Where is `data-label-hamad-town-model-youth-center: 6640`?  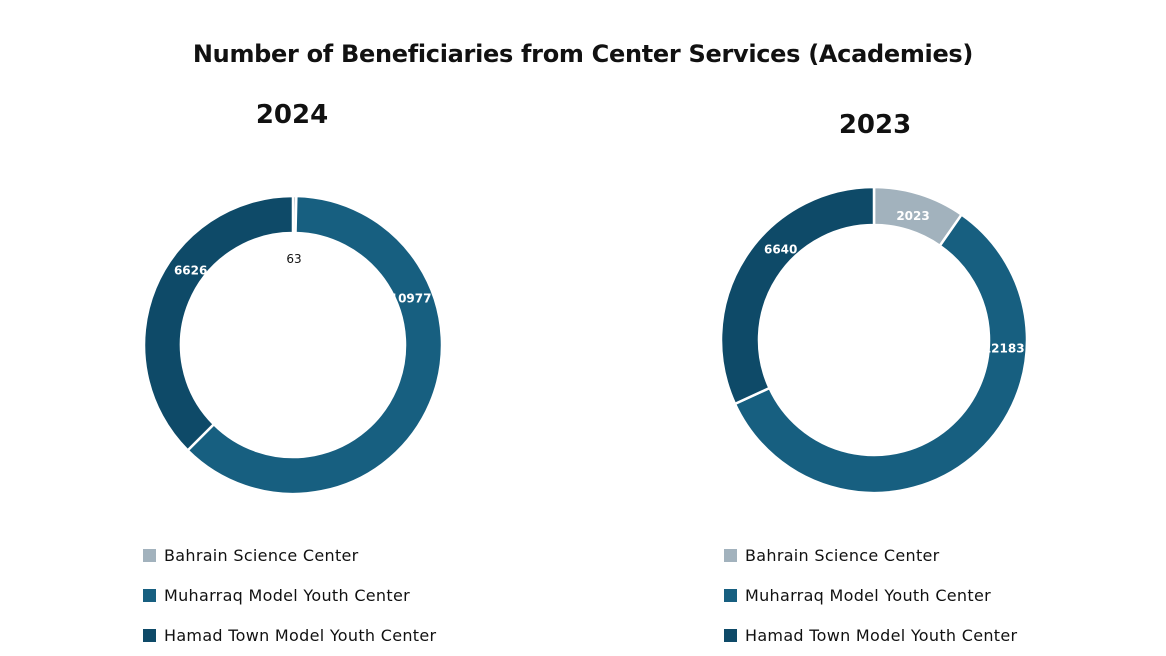 data-label-hamad-town-model-youth-center: 6640 is located at coordinates (780, 249).